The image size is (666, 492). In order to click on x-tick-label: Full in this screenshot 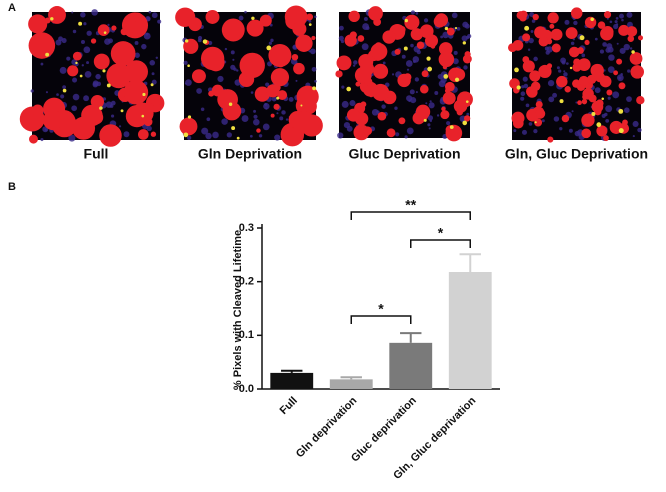, I will do `click(289, 406)`.